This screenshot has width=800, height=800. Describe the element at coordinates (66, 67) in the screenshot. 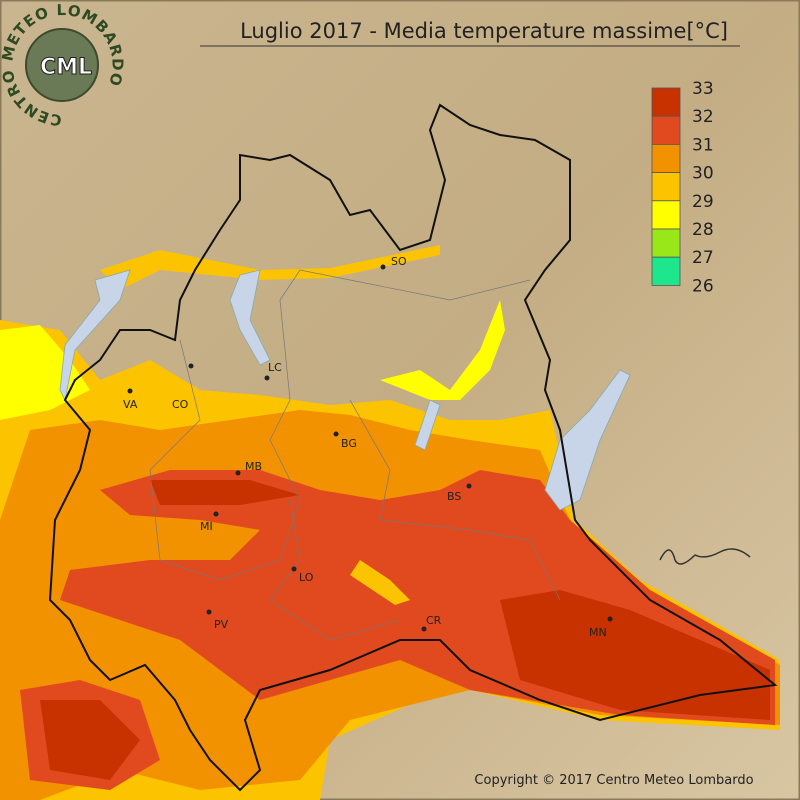

I see `logo-initials: CML` at that location.